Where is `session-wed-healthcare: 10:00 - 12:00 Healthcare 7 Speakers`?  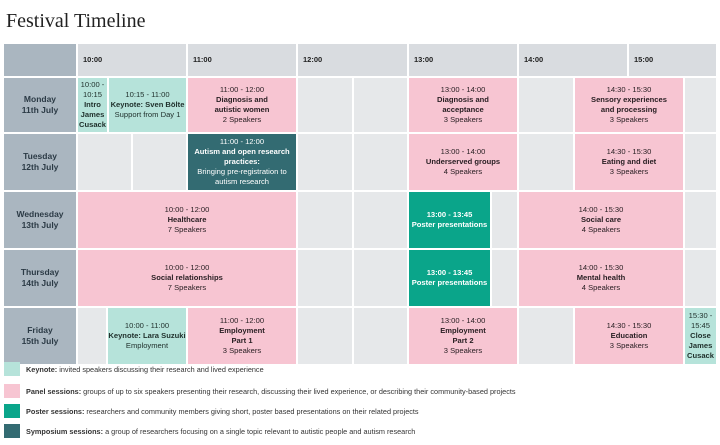
session-wed-healthcare: 10:00 - 12:00 Healthcare 7 Speakers is located at coordinates (187, 220).